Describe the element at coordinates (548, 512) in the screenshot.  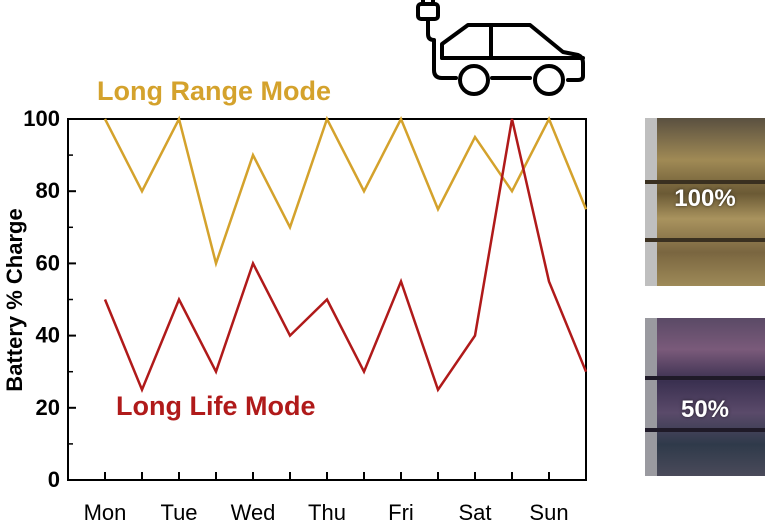
I see `x-tick-label: Sun` at that location.